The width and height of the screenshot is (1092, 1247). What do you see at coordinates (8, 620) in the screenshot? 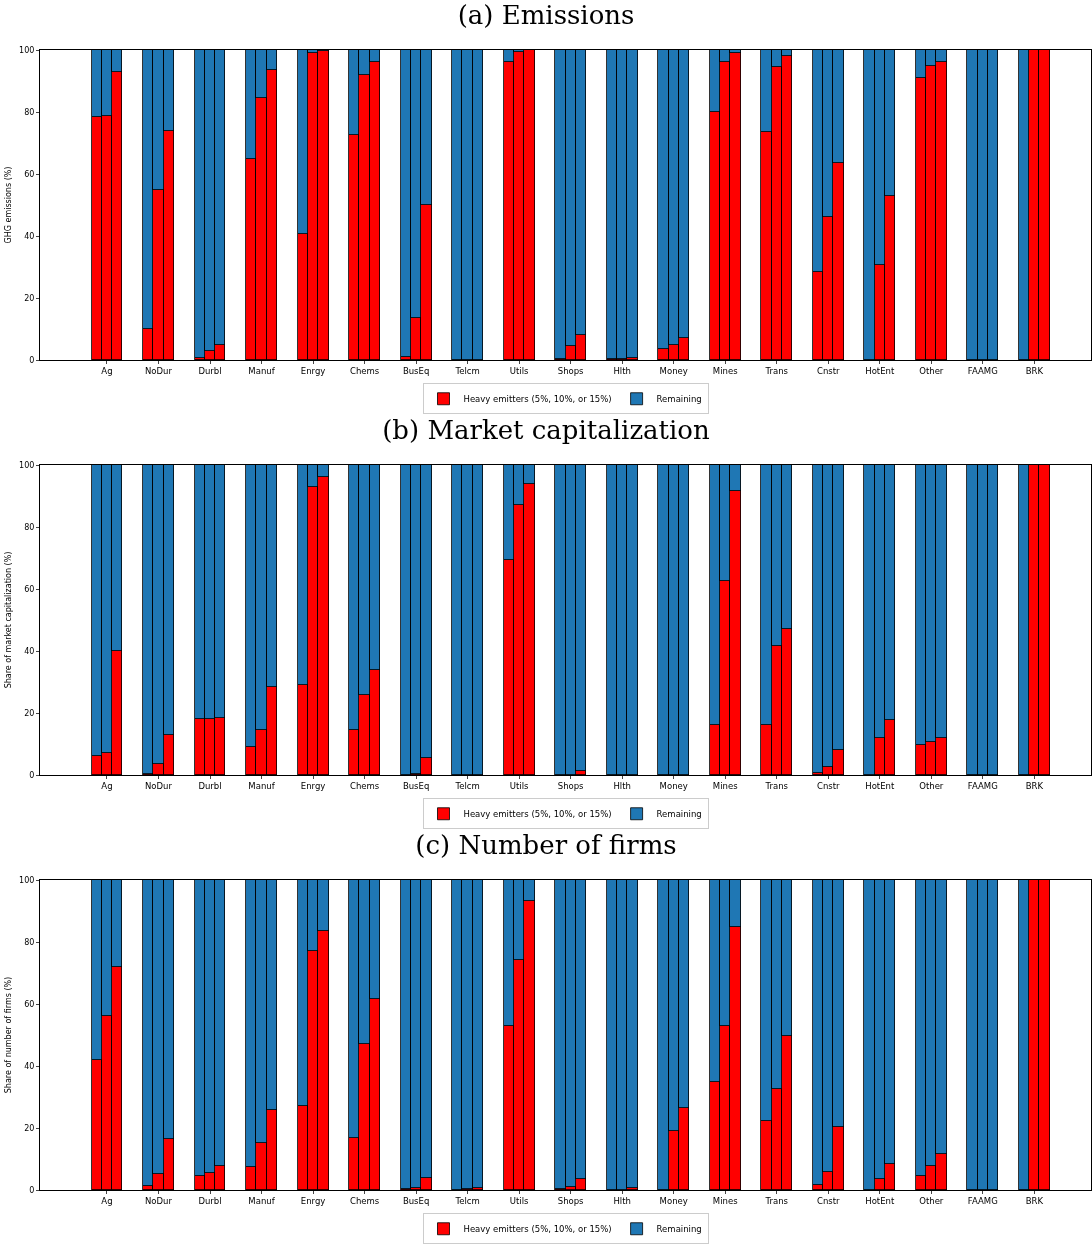
I see `y-axis-title: Share of market capitalization (%)` at bounding box center [8, 620].